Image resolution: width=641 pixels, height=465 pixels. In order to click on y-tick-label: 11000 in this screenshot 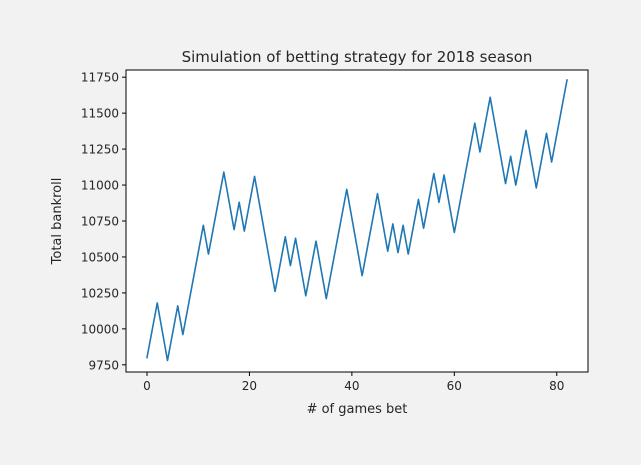, I will do `click(100, 186)`.